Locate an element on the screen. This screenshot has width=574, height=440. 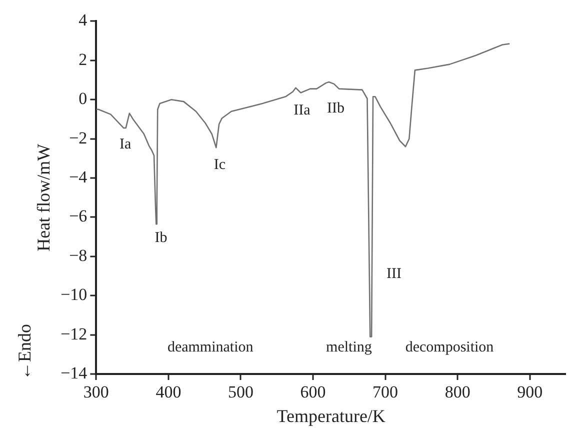
x-axis-title: Temperature/K is located at coordinates (331, 416).